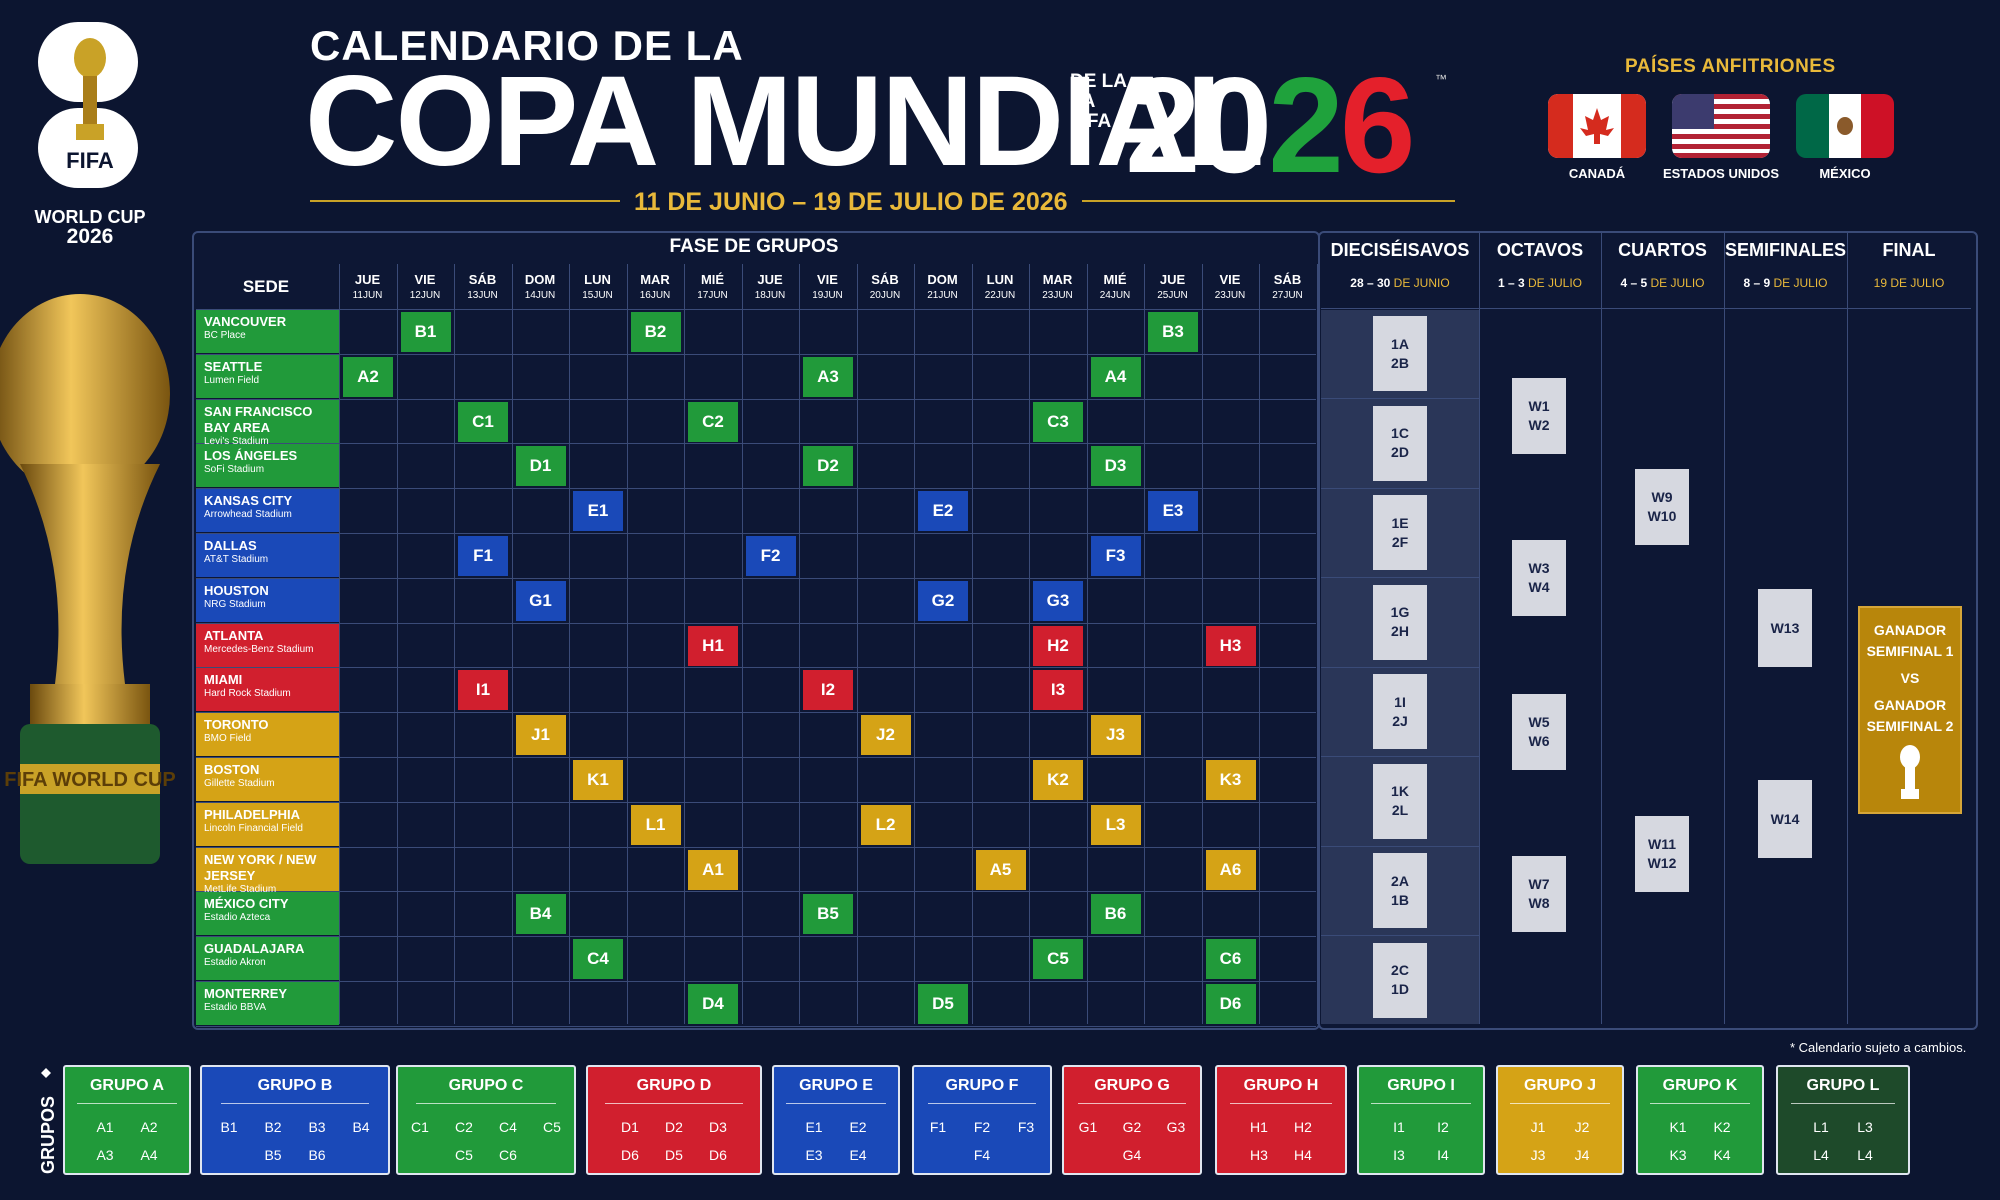 The height and width of the screenshot is (1200, 2000). I want to click on group-box: GRUPO I I1 I2 I3 I4, so click(1421, 1120).